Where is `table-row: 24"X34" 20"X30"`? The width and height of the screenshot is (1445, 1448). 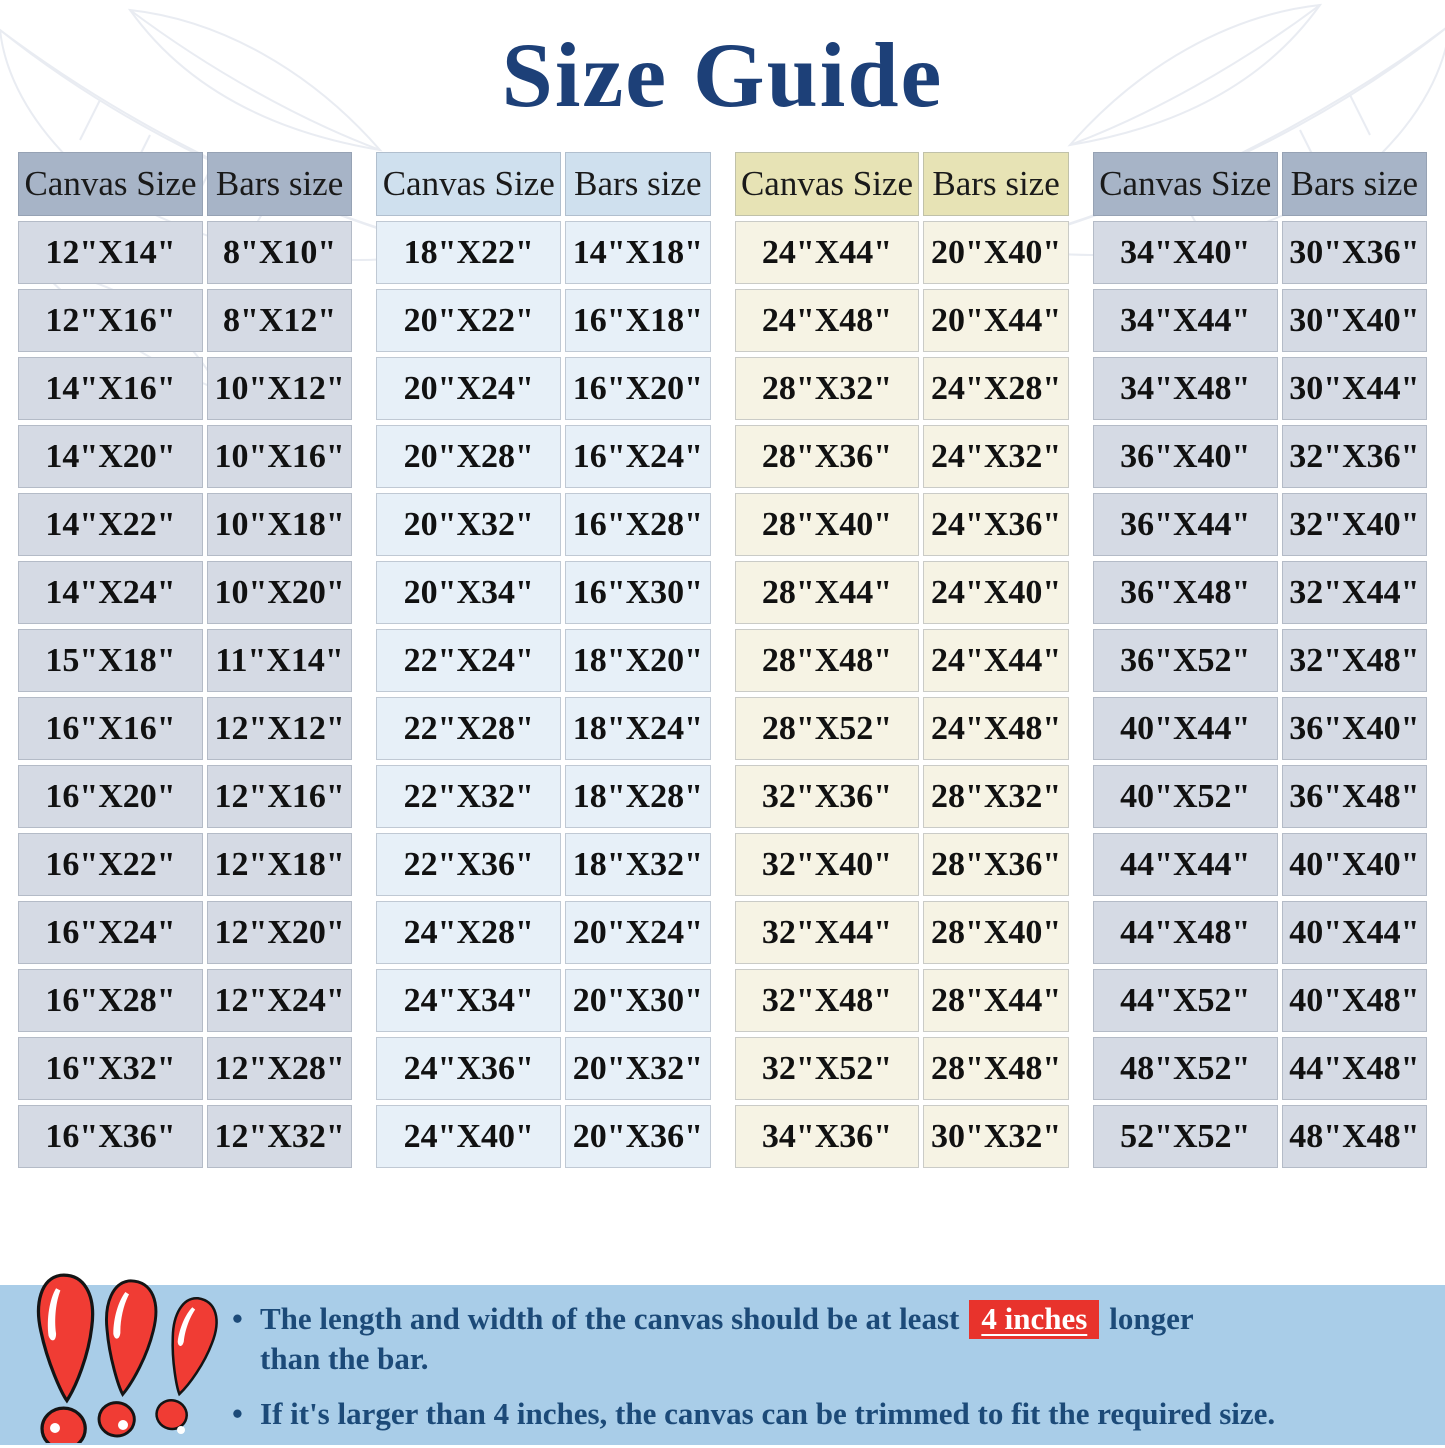 table-row: 24"X34" 20"X30" is located at coordinates (543, 1000).